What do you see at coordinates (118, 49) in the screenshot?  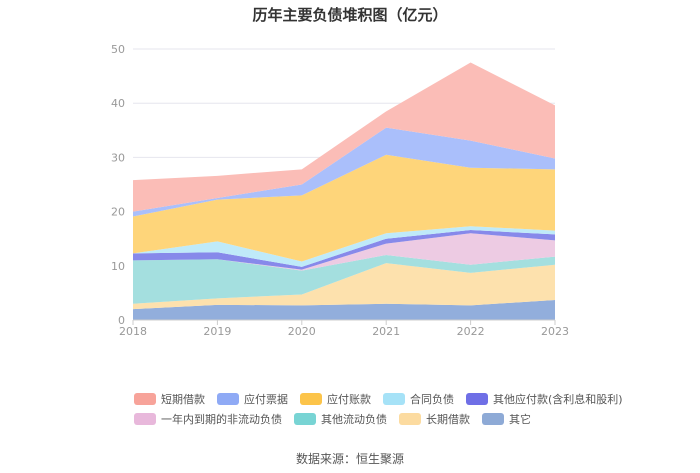 I see `y-tick-label: 50` at bounding box center [118, 49].